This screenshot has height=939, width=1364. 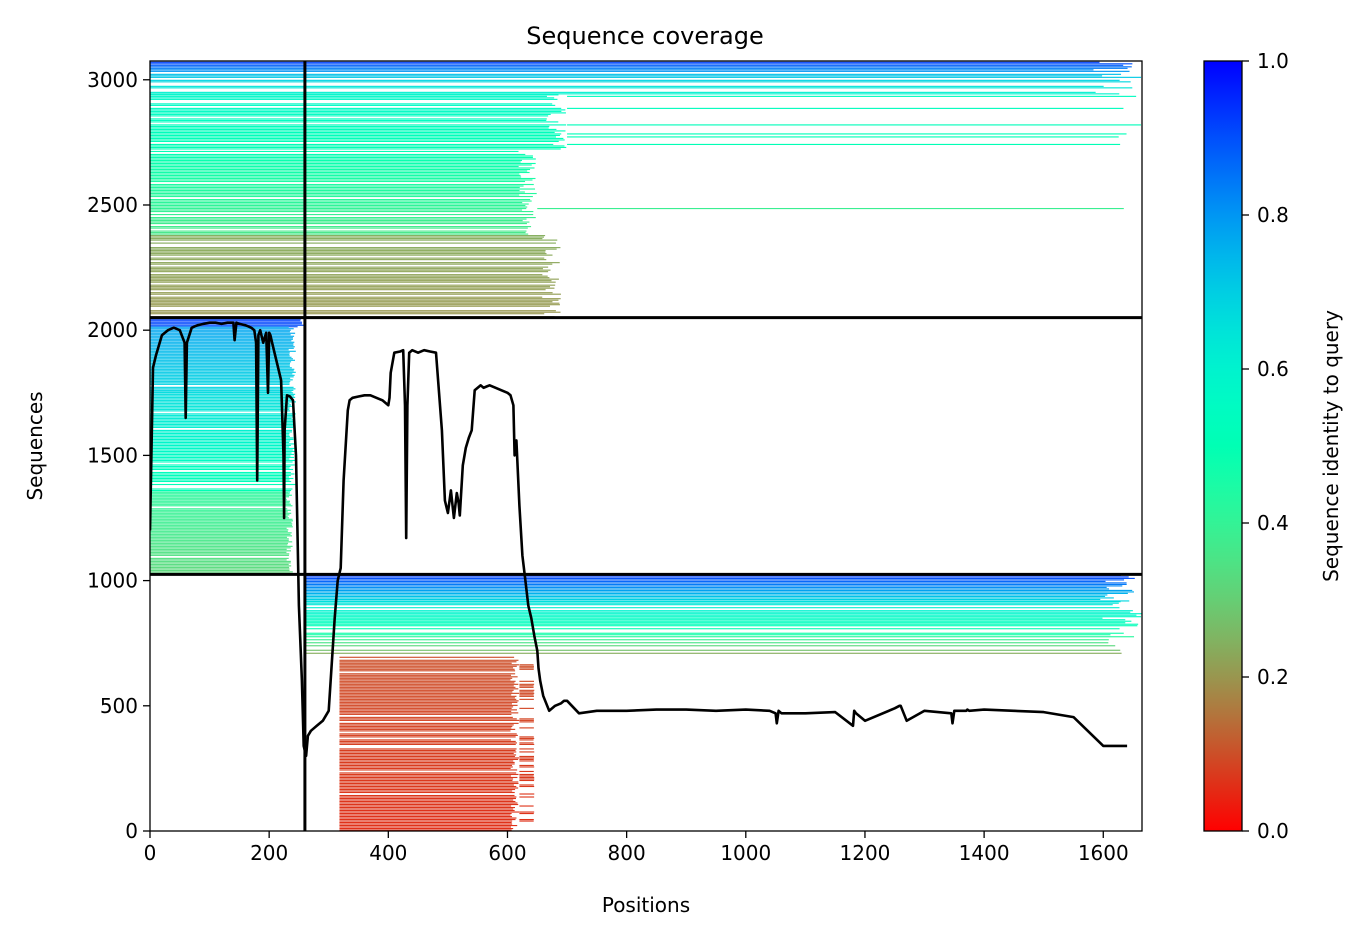 What do you see at coordinates (1223, 446) in the screenshot?
I see `colorbar` at bounding box center [1223, 446].